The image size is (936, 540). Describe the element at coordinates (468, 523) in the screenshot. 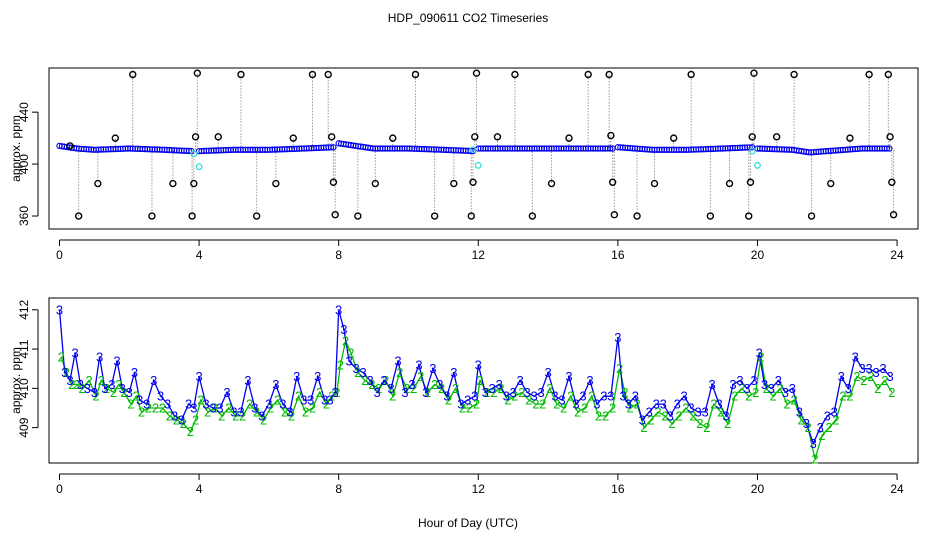

I see `x-axis-title: Hour of Day (UTC)` at that location.